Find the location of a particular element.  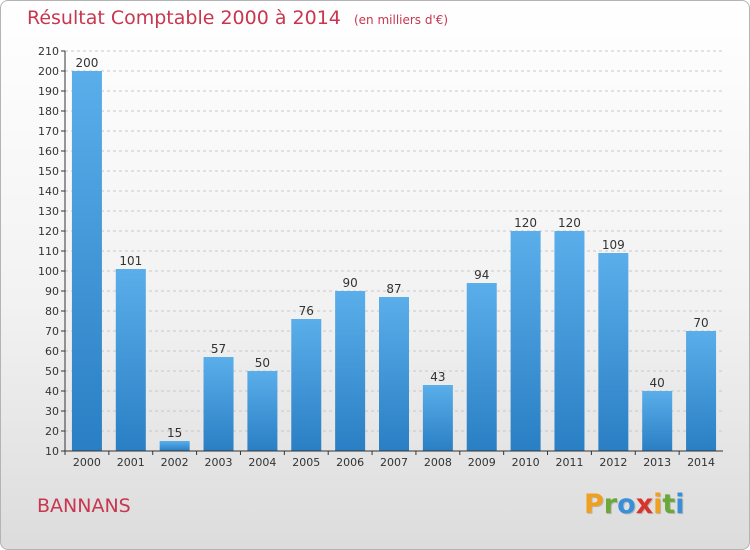

bar-value-label: 109 is located at coordinates (613, 245).